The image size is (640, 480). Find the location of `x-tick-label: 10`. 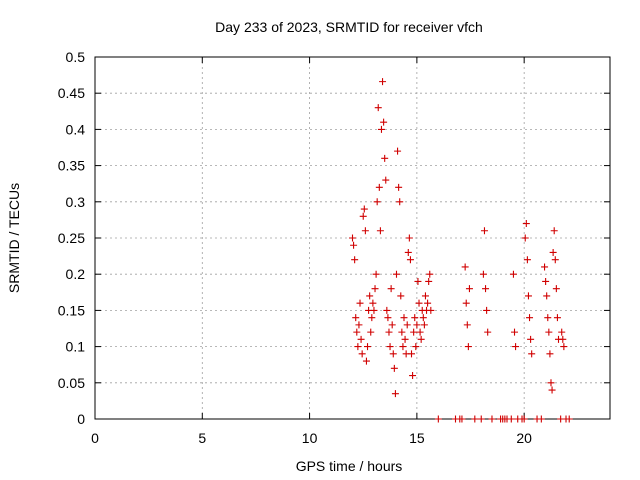

x-tick-label: 10 is located at coordinates (310, 438).